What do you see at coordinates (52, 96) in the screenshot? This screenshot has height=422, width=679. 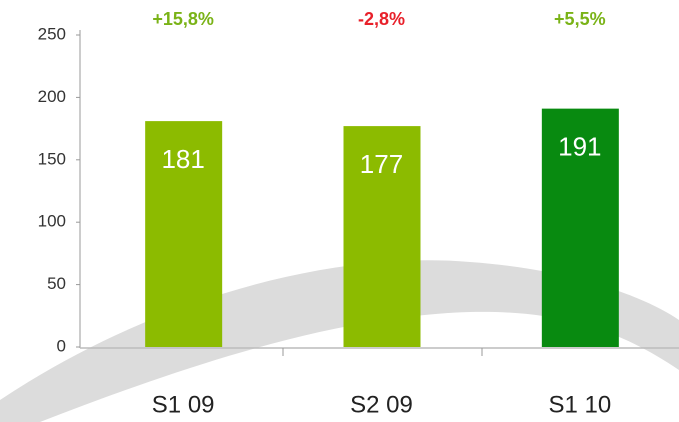 I see `y-tick-label: 200` at bounding box center [52, 96].